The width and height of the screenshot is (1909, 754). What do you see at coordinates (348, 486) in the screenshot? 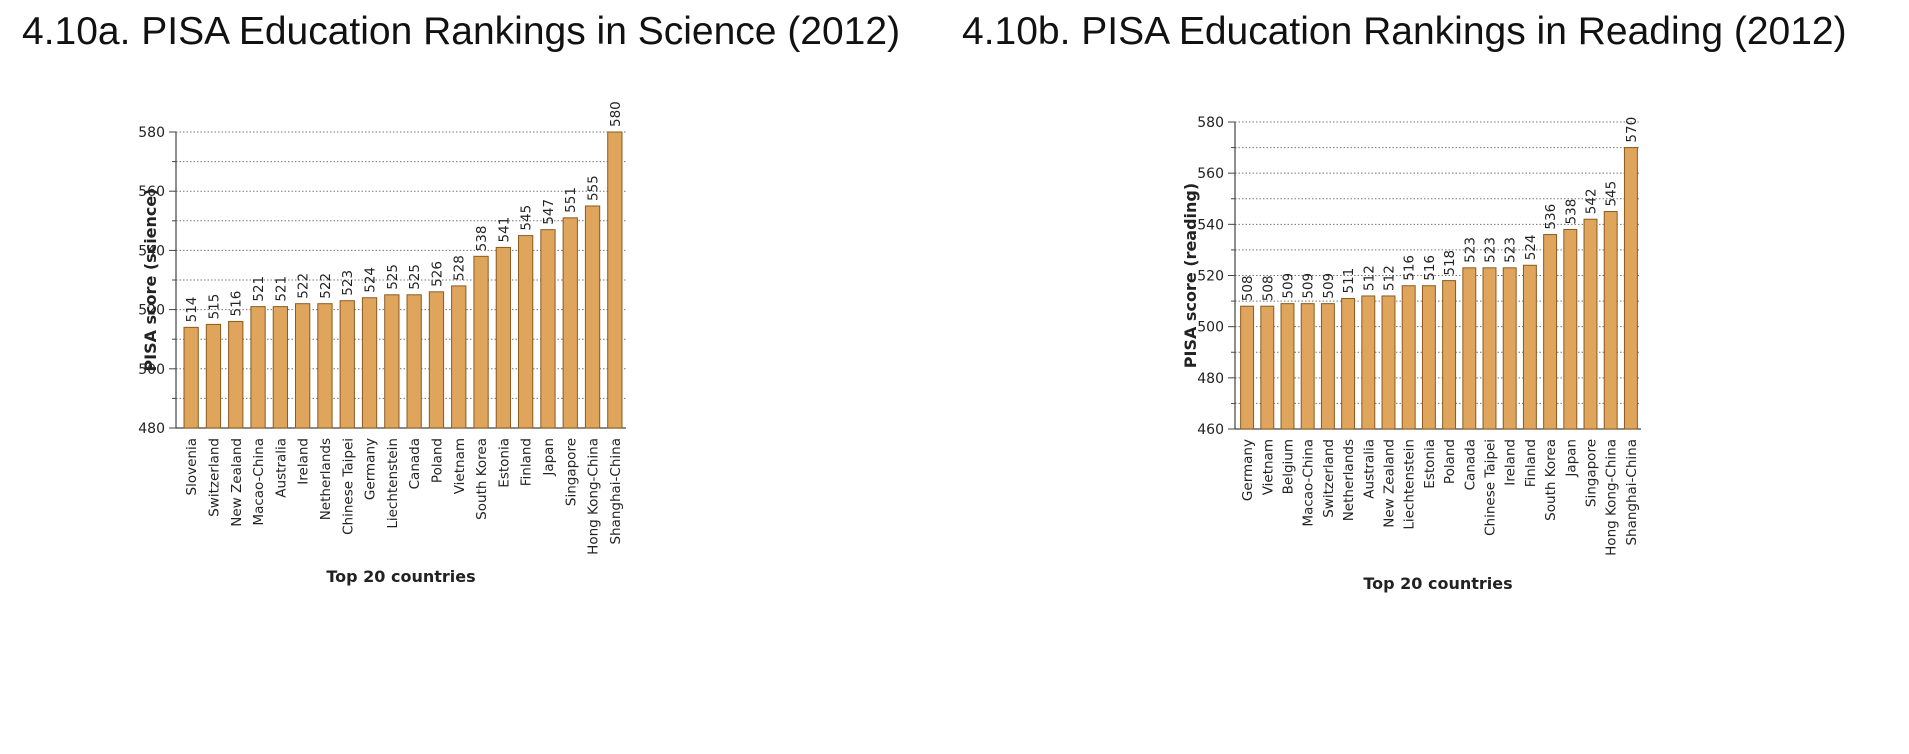
I see `charta-category-label: Chinese Taipei` at bounding box center [348, 486].